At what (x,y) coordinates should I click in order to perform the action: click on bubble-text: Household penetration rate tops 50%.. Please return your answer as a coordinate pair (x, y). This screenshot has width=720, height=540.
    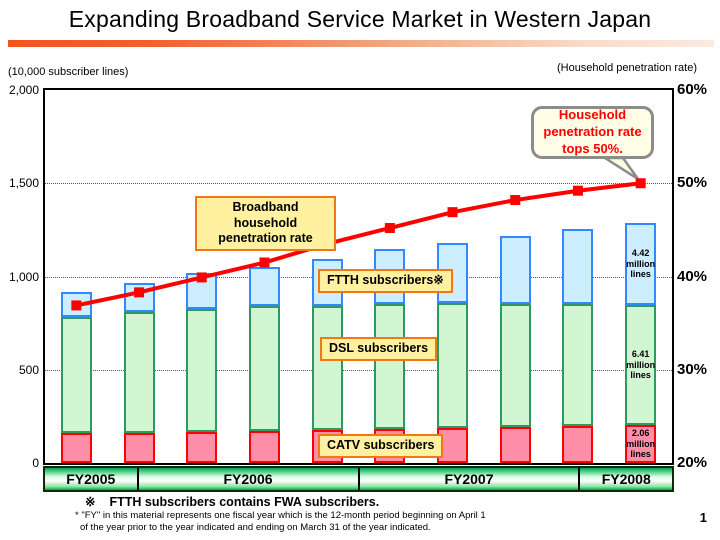
    Looking at the image, I should click on (592, 131).